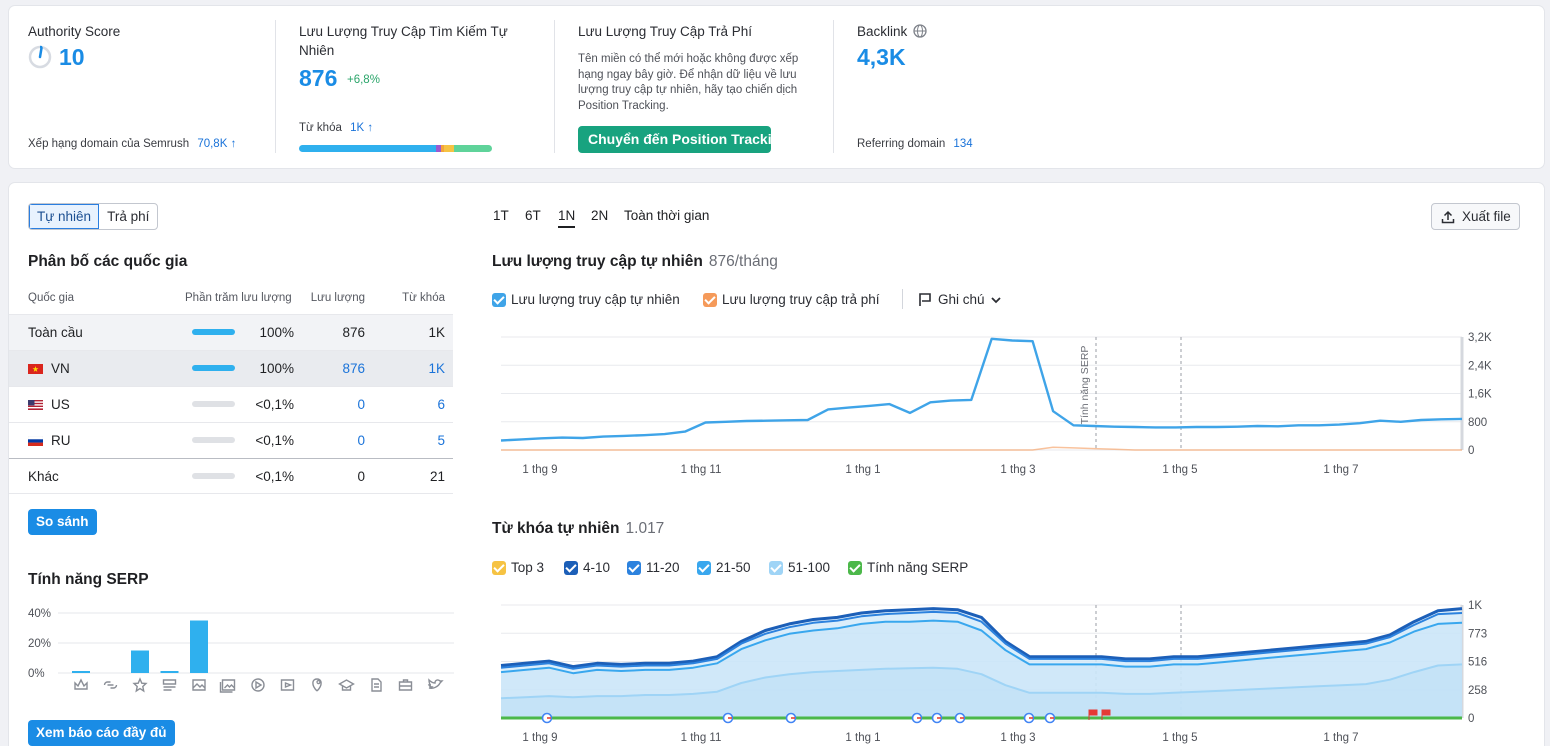 Image resolution: width=1550 pixels, height=746 pixels. What do you see at coordinates (231, 476) in the screenshot?
I see `table-row: Khác <0,1% 0 21` at bounding box center [231, 476].